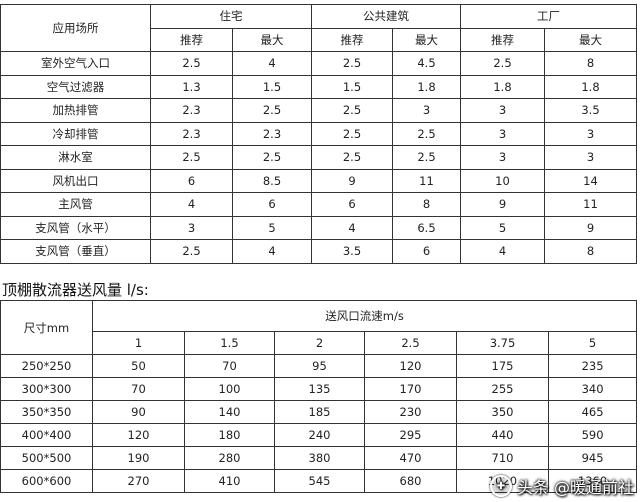 This screenshot has width=640, height=502. Describe the element at coordinates (46, 481) in the screenshot. I see `row-label: 600*600` at that location.